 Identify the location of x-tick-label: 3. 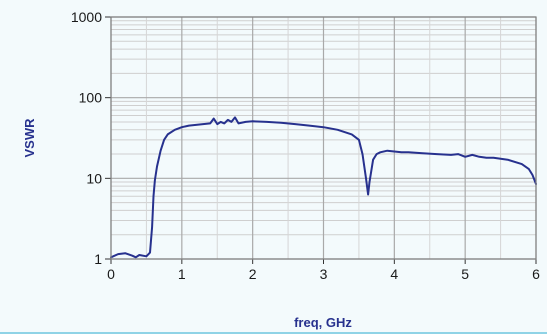
(324, 274).